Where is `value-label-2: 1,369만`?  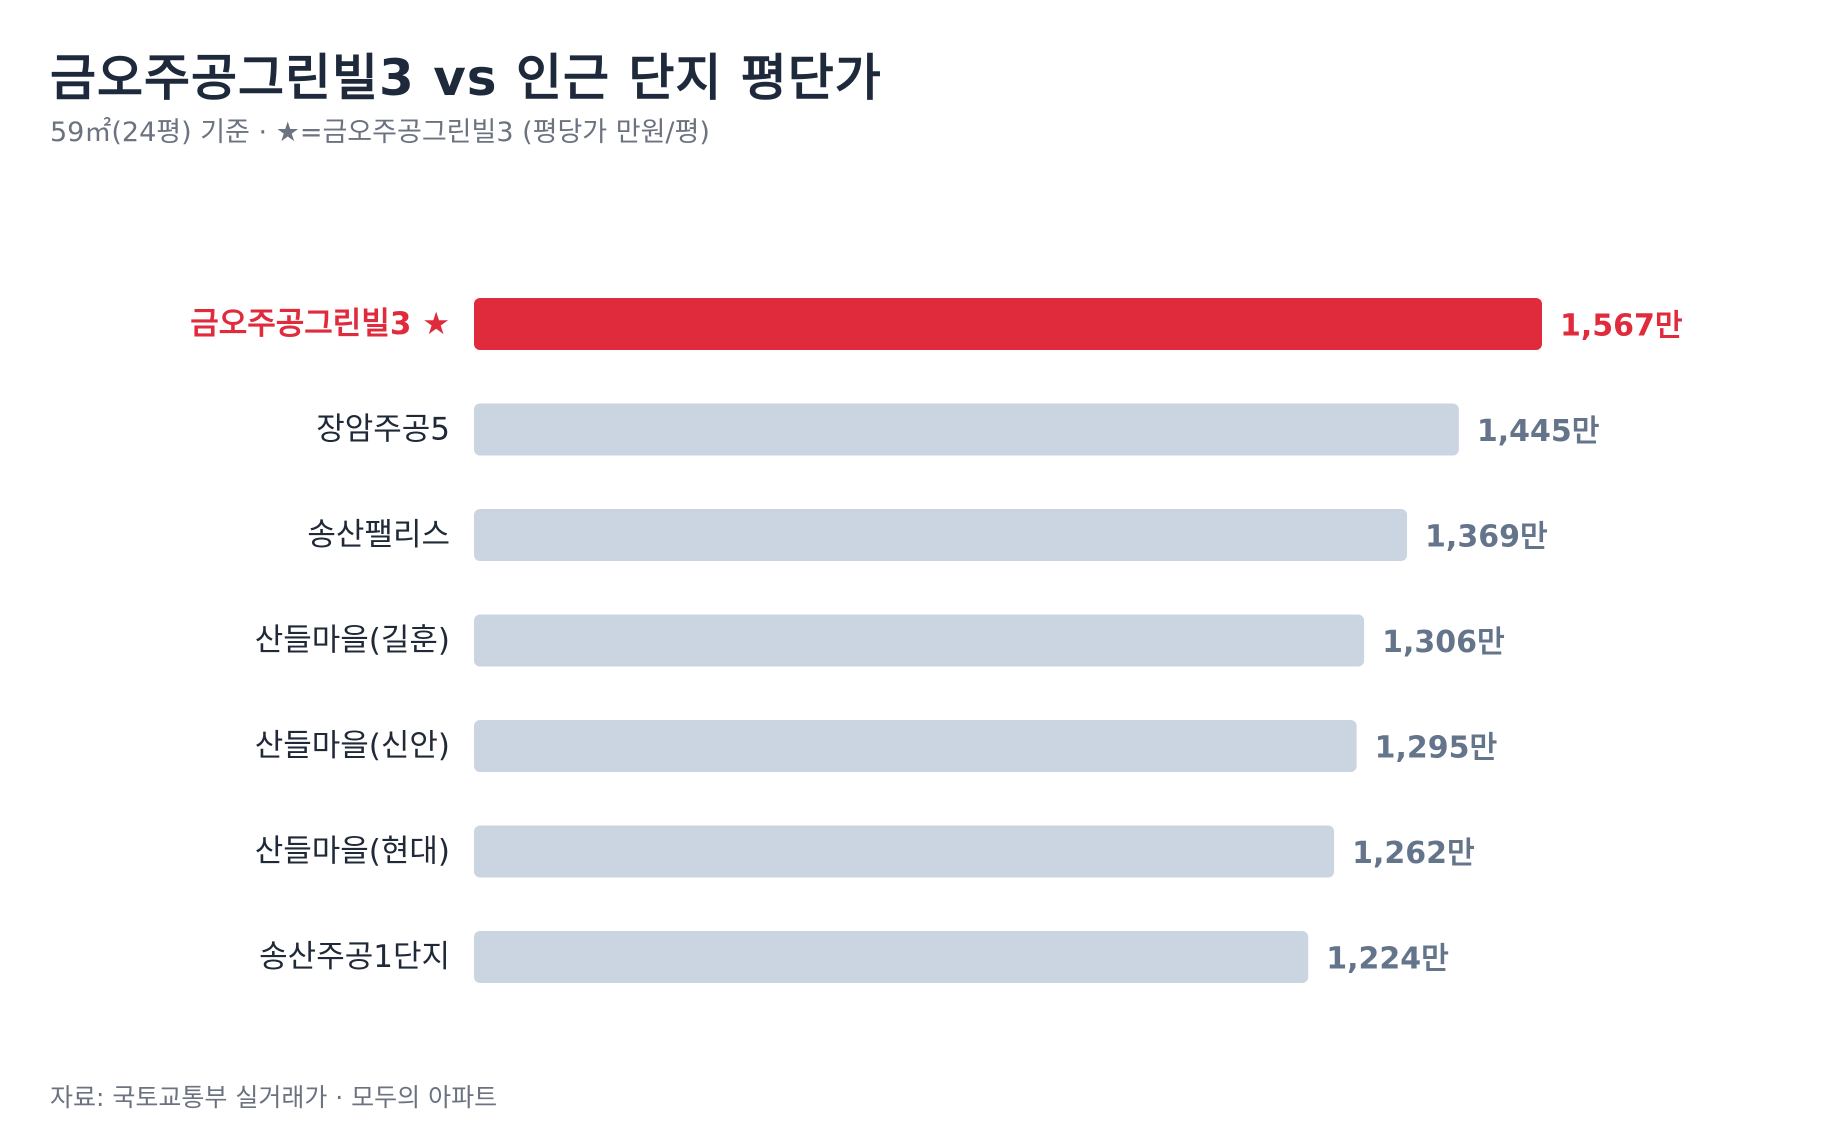
value-label-2: 1,369만 is located at coordinates (1486, 537).